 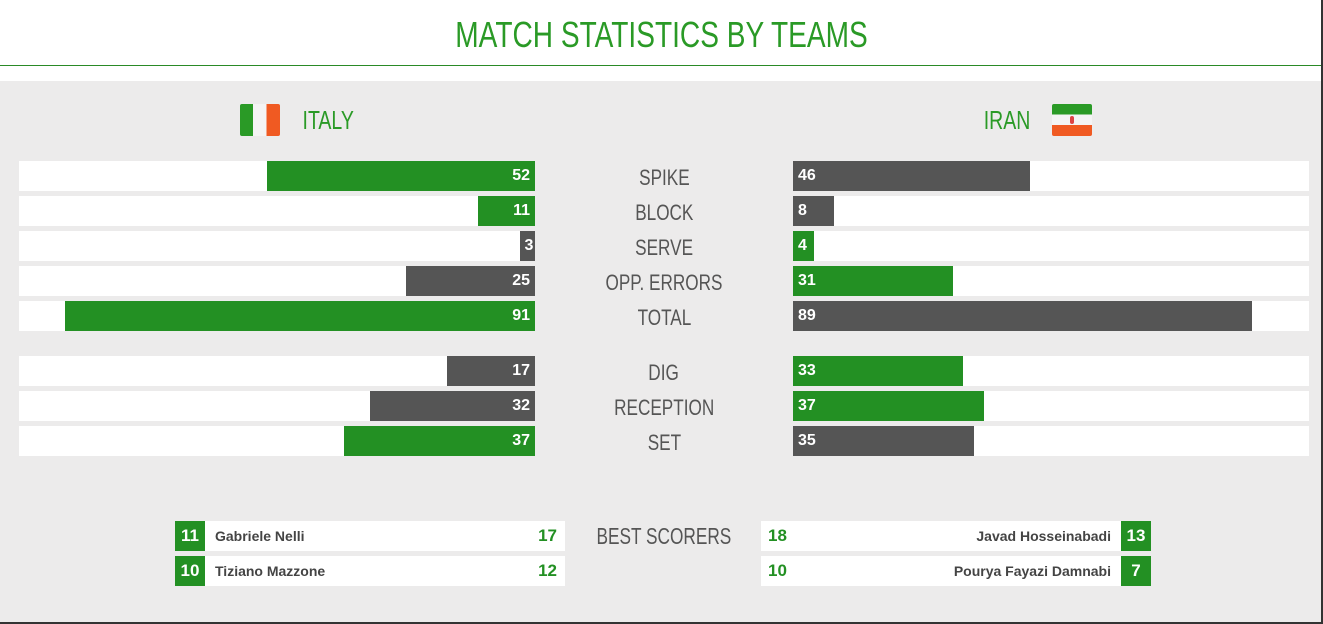 I want to click on left-track: 25, so click(x=277, y=281).